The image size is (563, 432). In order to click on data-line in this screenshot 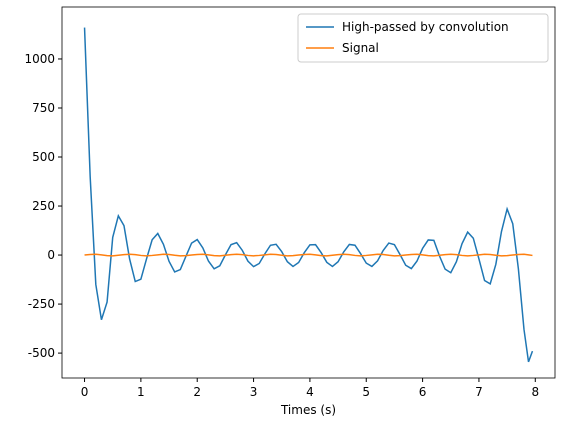, I will do `click(308, 255)`.